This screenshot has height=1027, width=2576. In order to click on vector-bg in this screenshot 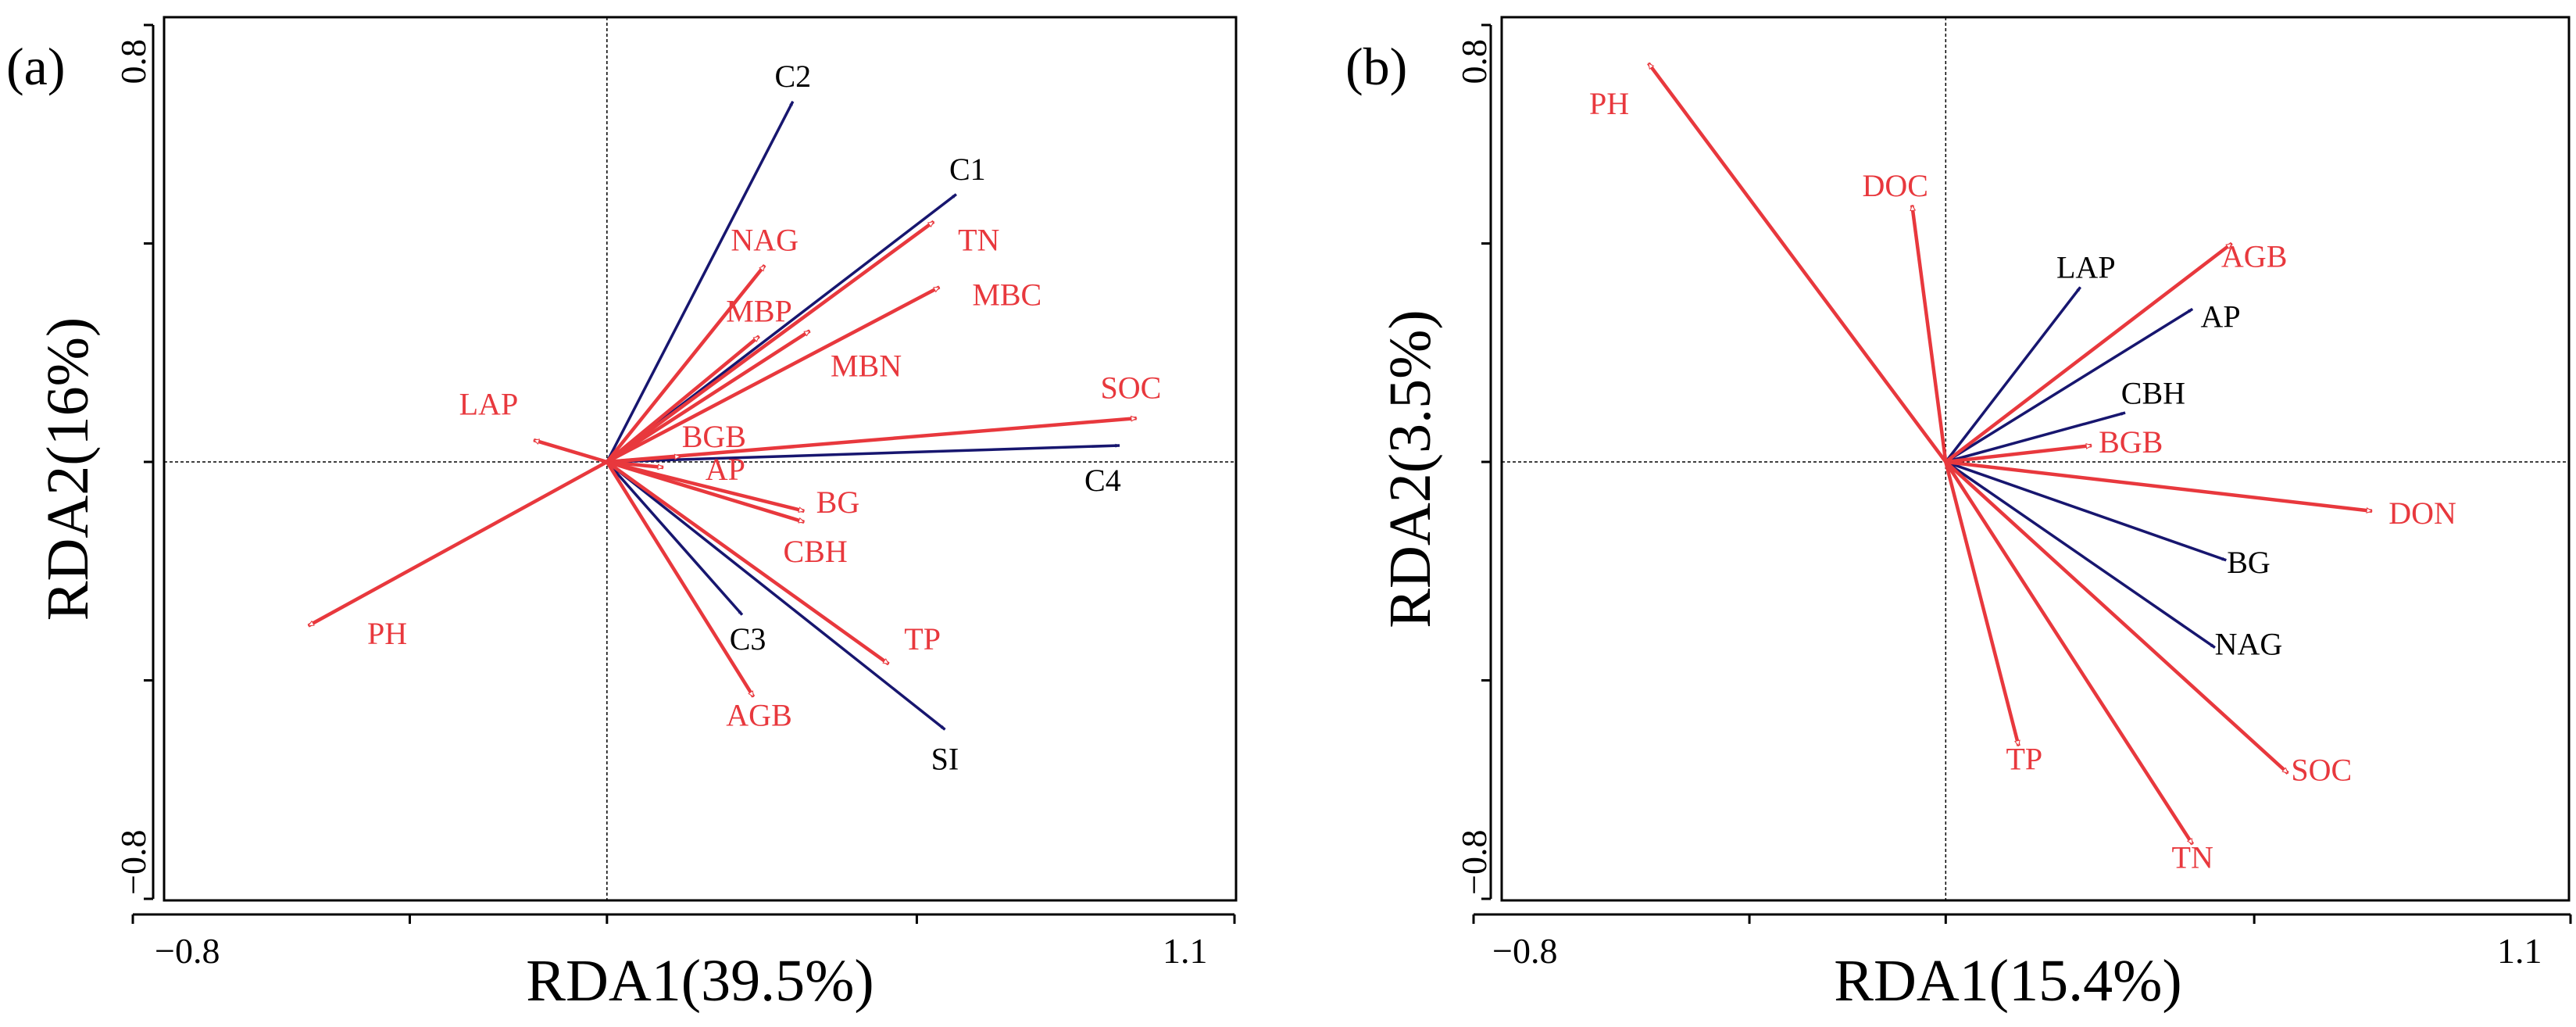, I will do `click(2086, 511)`.